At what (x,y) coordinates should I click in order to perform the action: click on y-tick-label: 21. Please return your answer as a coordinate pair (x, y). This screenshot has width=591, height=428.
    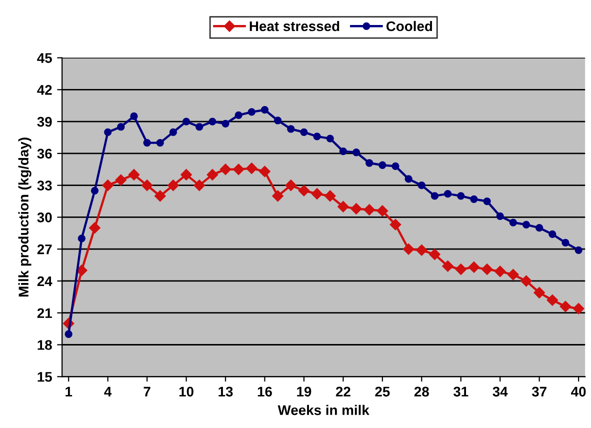
    Looking at the image, I should click on (44, 313).